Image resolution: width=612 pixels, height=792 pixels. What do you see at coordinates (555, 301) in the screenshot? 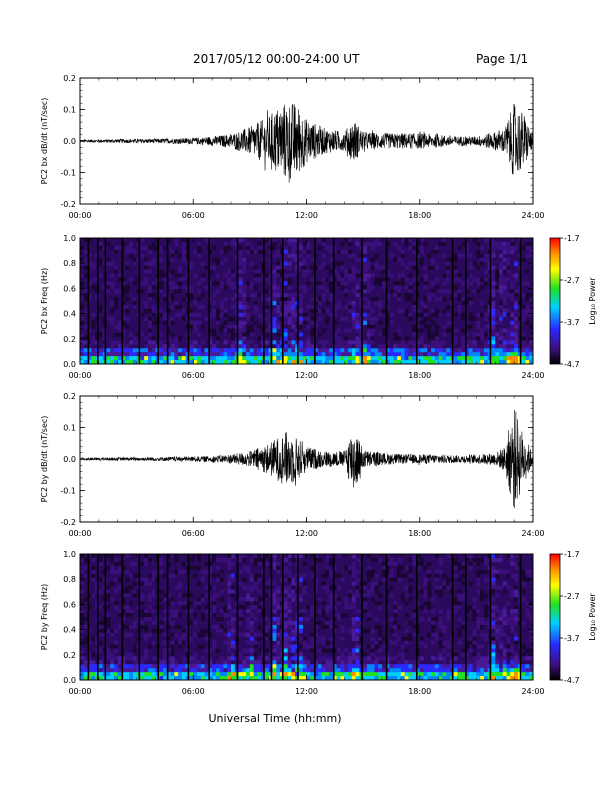
I see `colorbar-scale` at bounding box center [555, 301].